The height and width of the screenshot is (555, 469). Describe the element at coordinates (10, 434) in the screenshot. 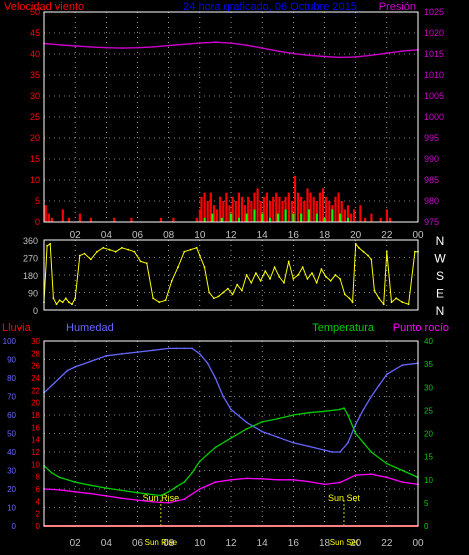

I see `humidity-axis-ticks: 0 10 20 30 40 50 60 70 80 90 100` at that location.